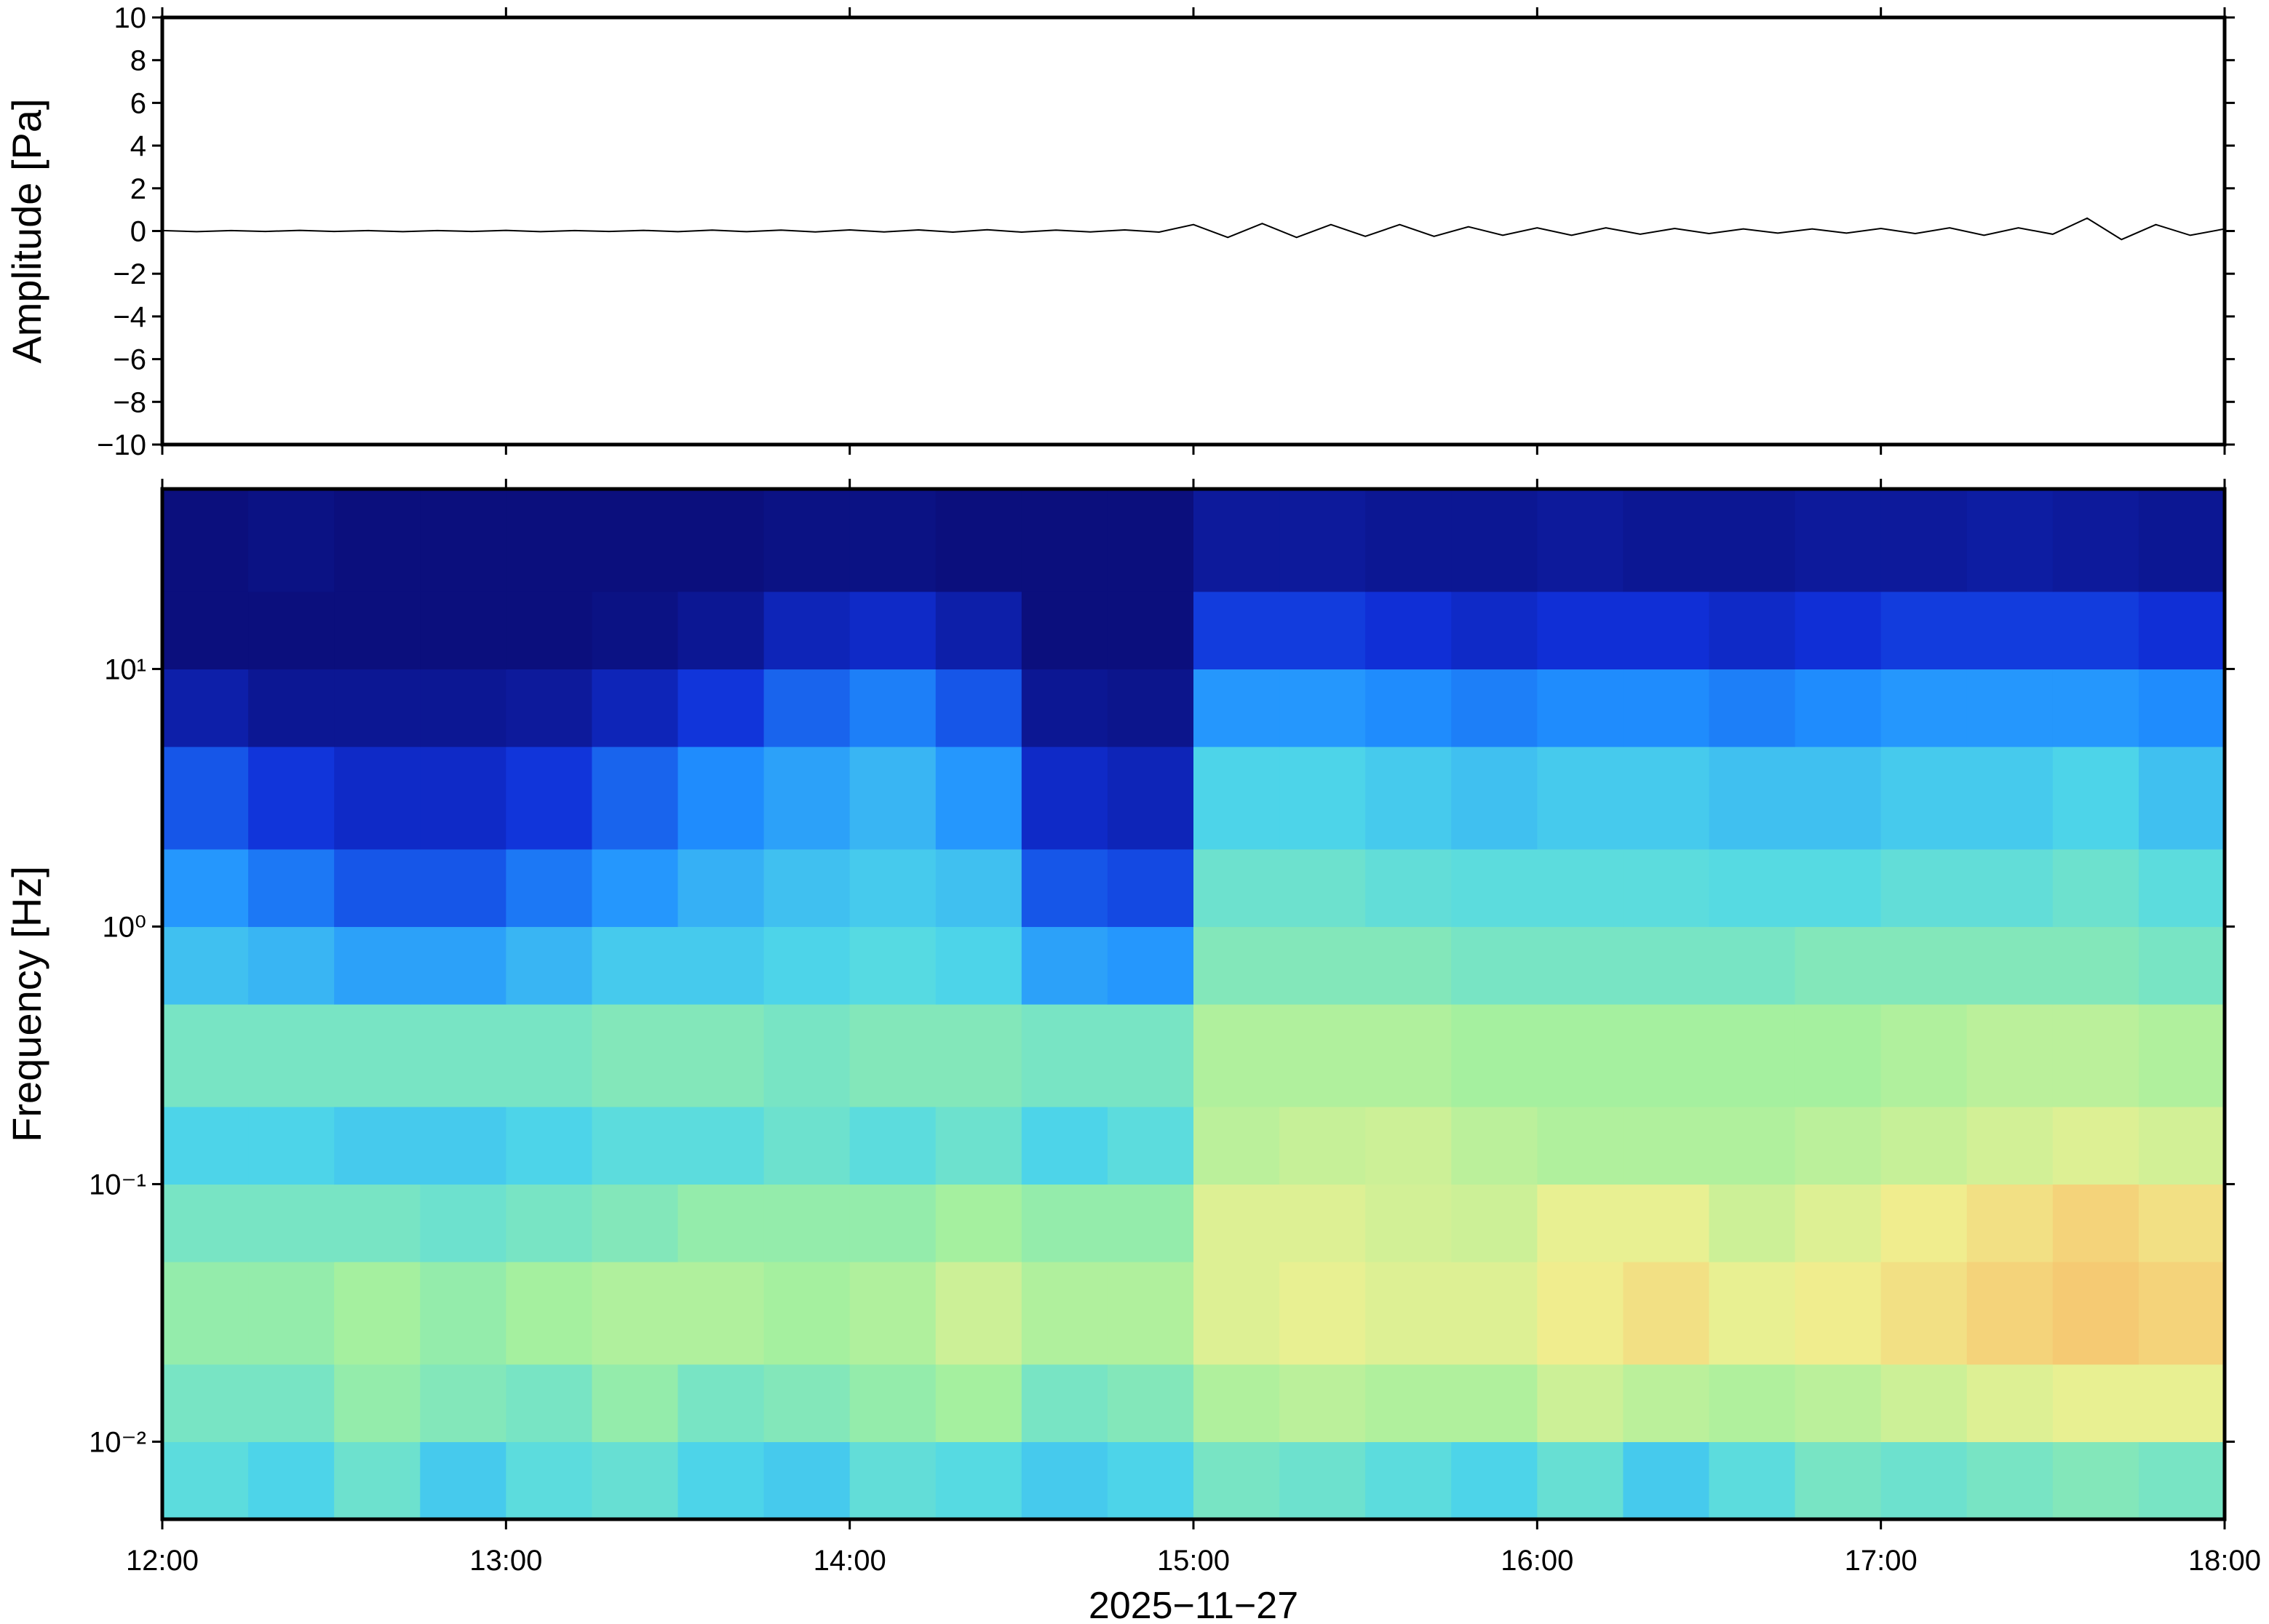 This screenshot has height=1624, width=2269. Describe the element at coordinates (1193, 1604) in the screenshot. I see `x-axis-label: 2025−11−27` at that location.